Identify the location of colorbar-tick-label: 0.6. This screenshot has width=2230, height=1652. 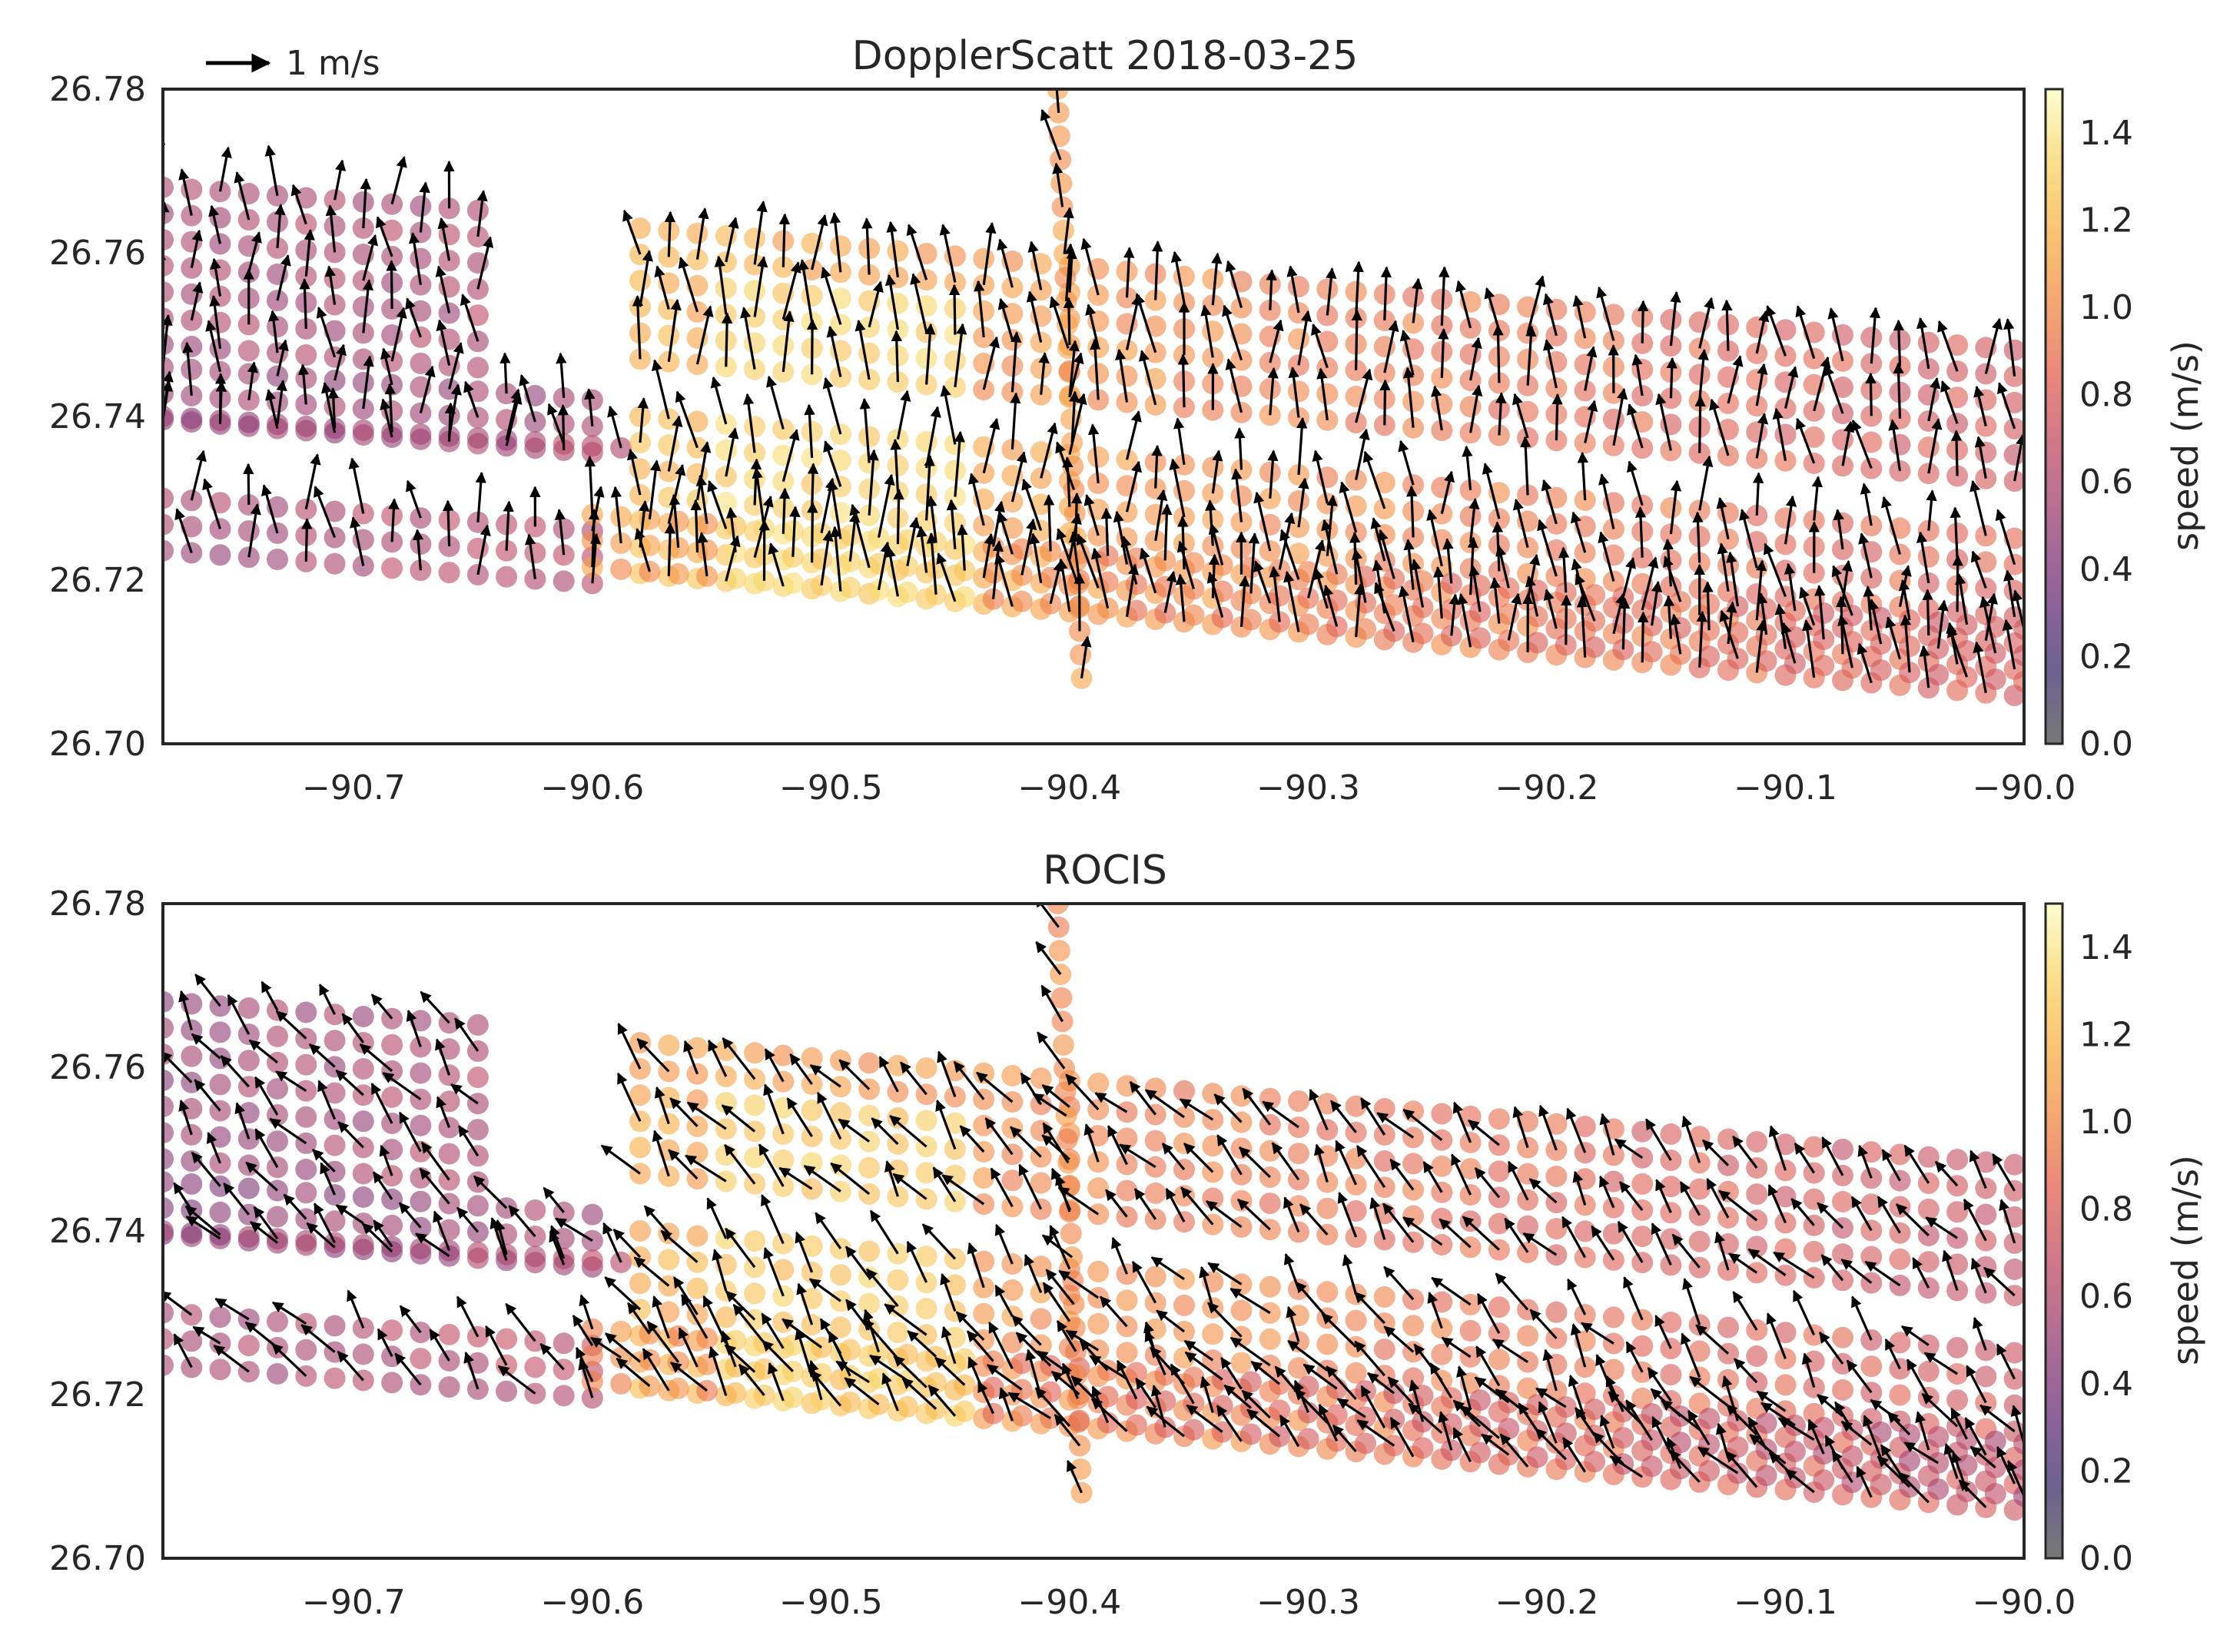
(2106, 1296).